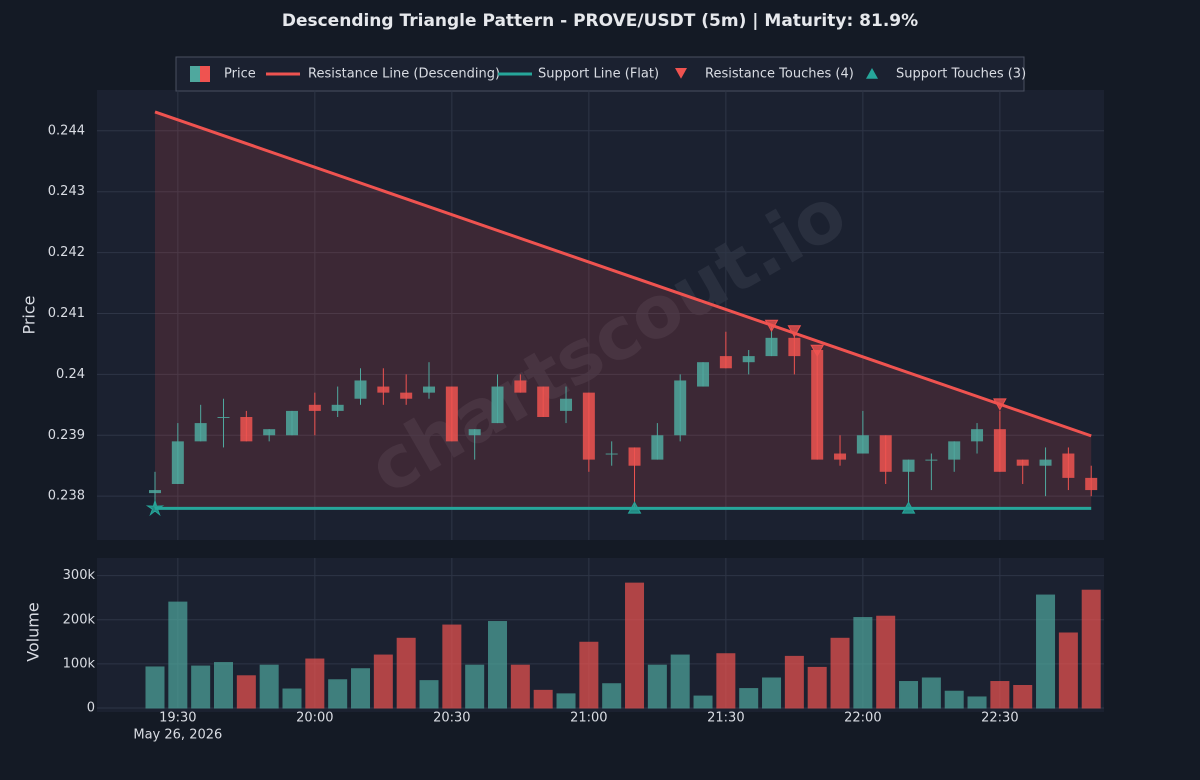 The height and width of the screenshot is (780, 1200). I want to click on legend, so click(600, 74).